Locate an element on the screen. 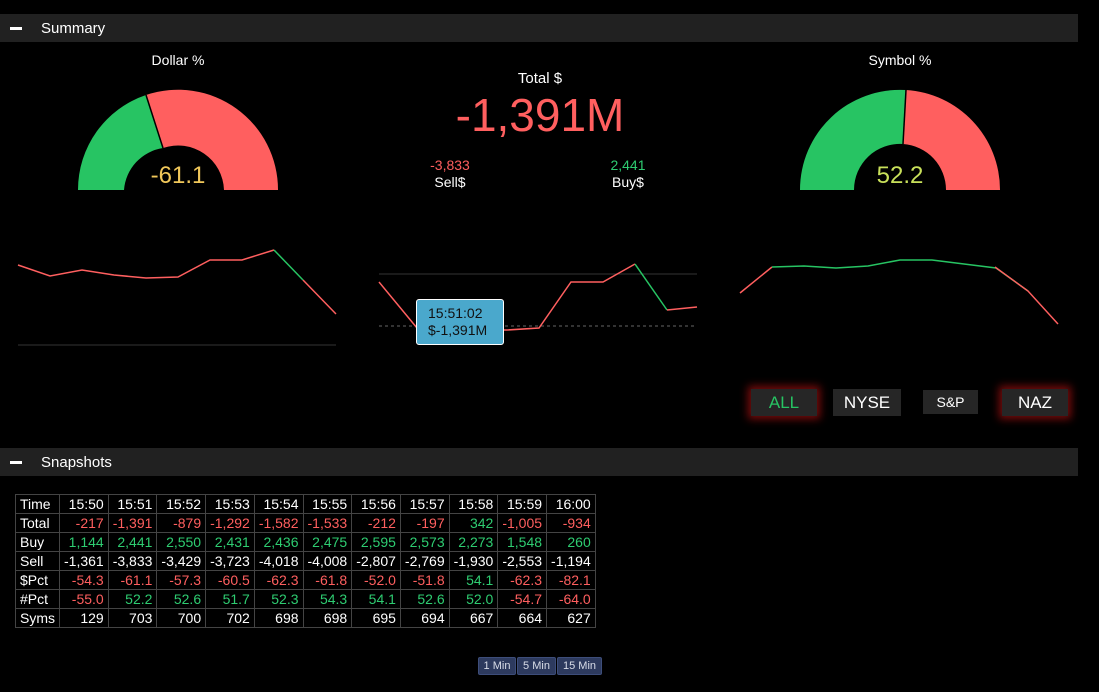 This screenshot has width=1099, height=692. table-cell: 664 is located at coordinates (522, 618).